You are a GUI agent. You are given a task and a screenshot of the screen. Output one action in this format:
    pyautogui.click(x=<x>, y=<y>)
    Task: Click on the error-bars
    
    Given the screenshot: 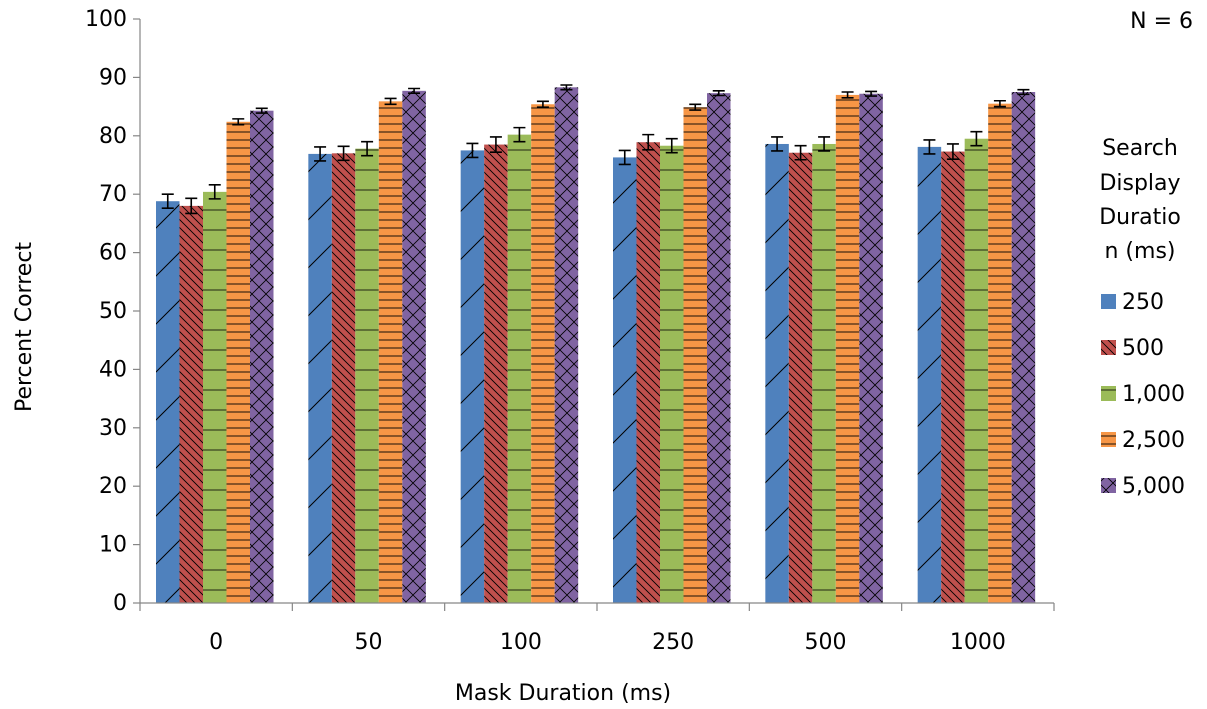 What is the action you would take?
    pyautogui.click(x=595, y=149)
    